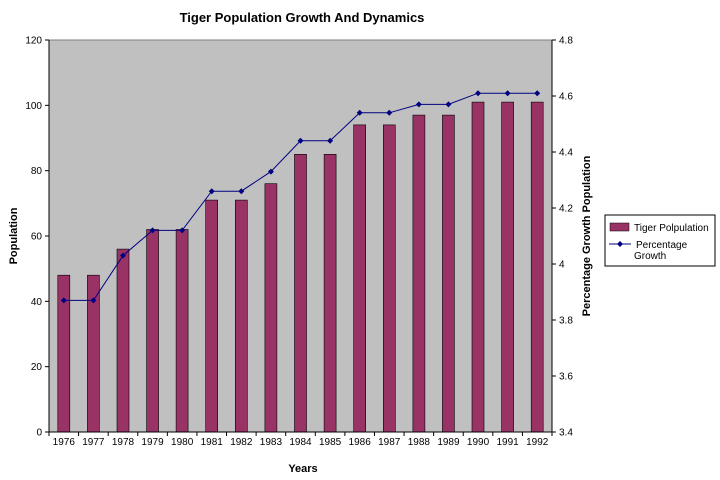 This screenshot has height=480, width=720. I want to click on growth-point-1992, so click(537, 93).